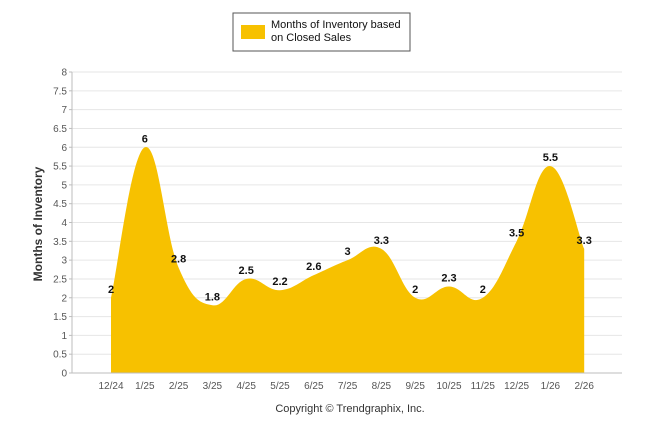 The height and width of the screenshot is (434, 646). What do you see at coordinates (64, 110) in the screenshot?
I see `y-tick-label: 7` at bounding box center [64, 110].